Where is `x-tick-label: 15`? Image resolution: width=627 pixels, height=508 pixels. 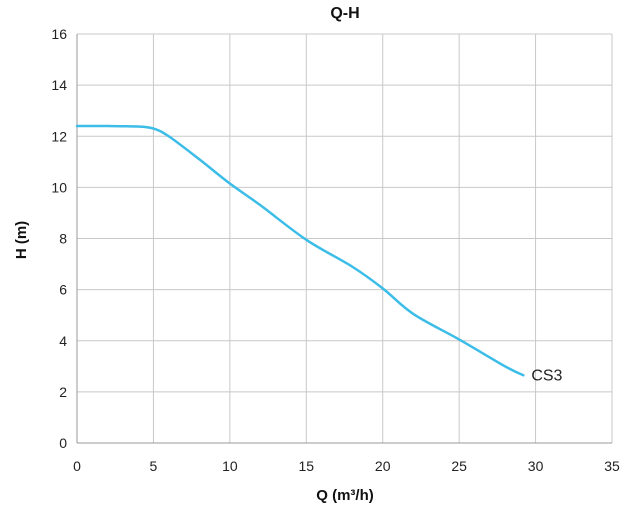
x-tick-label: 15 is located at coordinates (306, 466).